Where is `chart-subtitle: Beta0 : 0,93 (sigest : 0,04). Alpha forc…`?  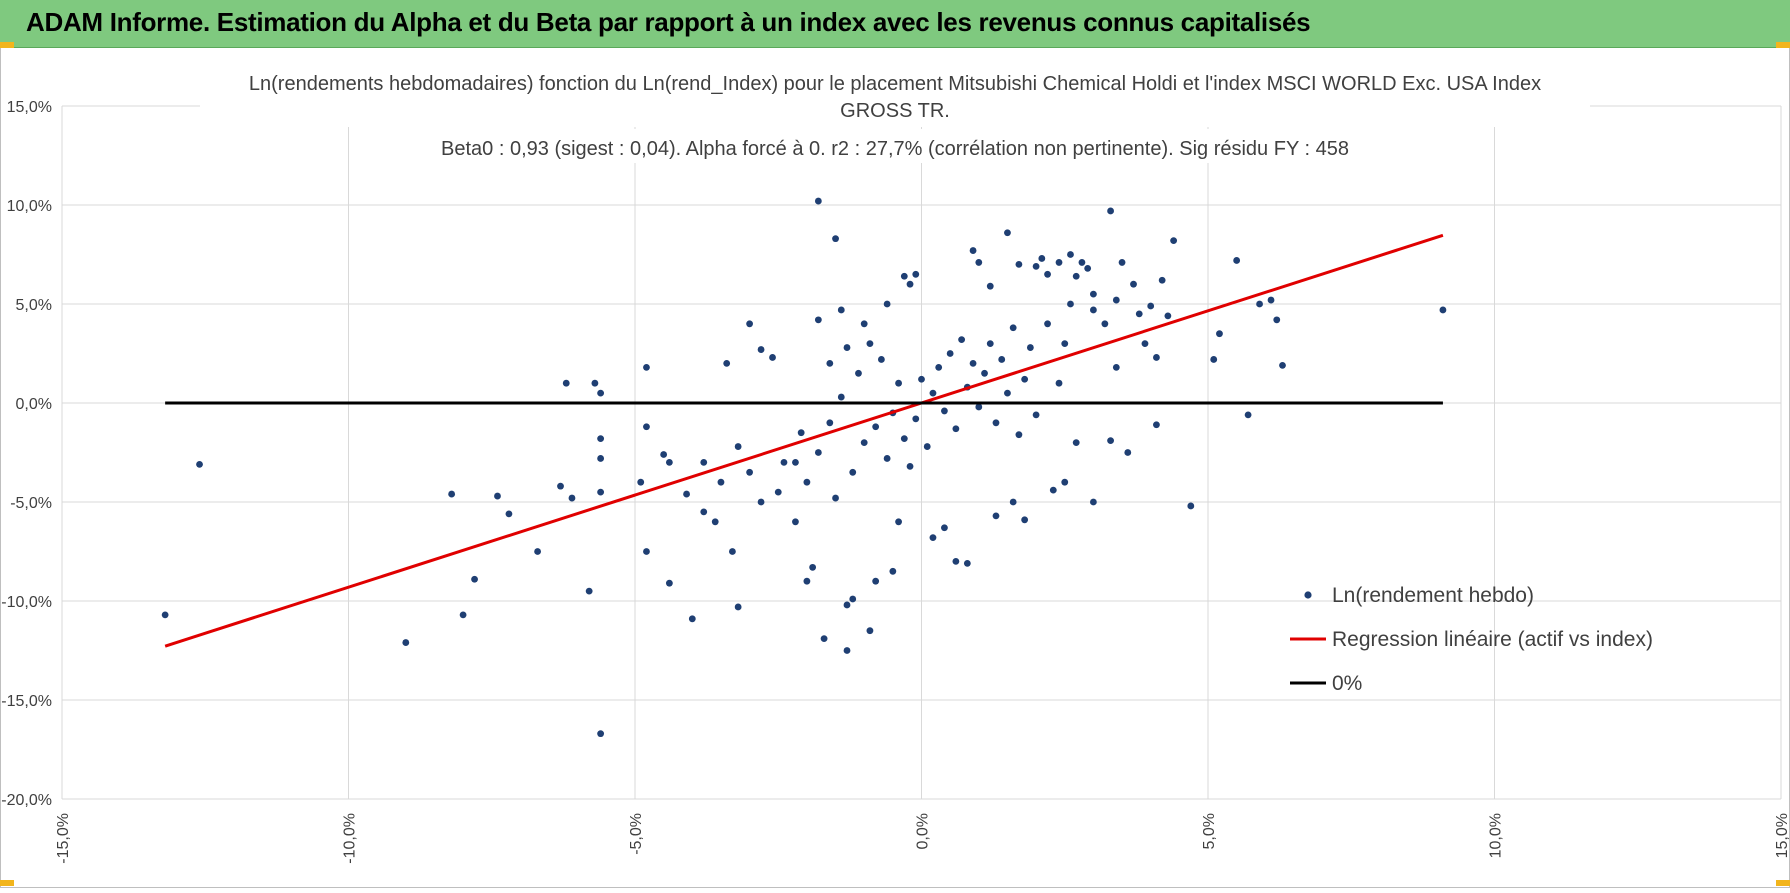
chart-subtitle: Beta0 : 0,93 (sigest : 0,04). Alpha forc… is located at coordinates (895, 149).